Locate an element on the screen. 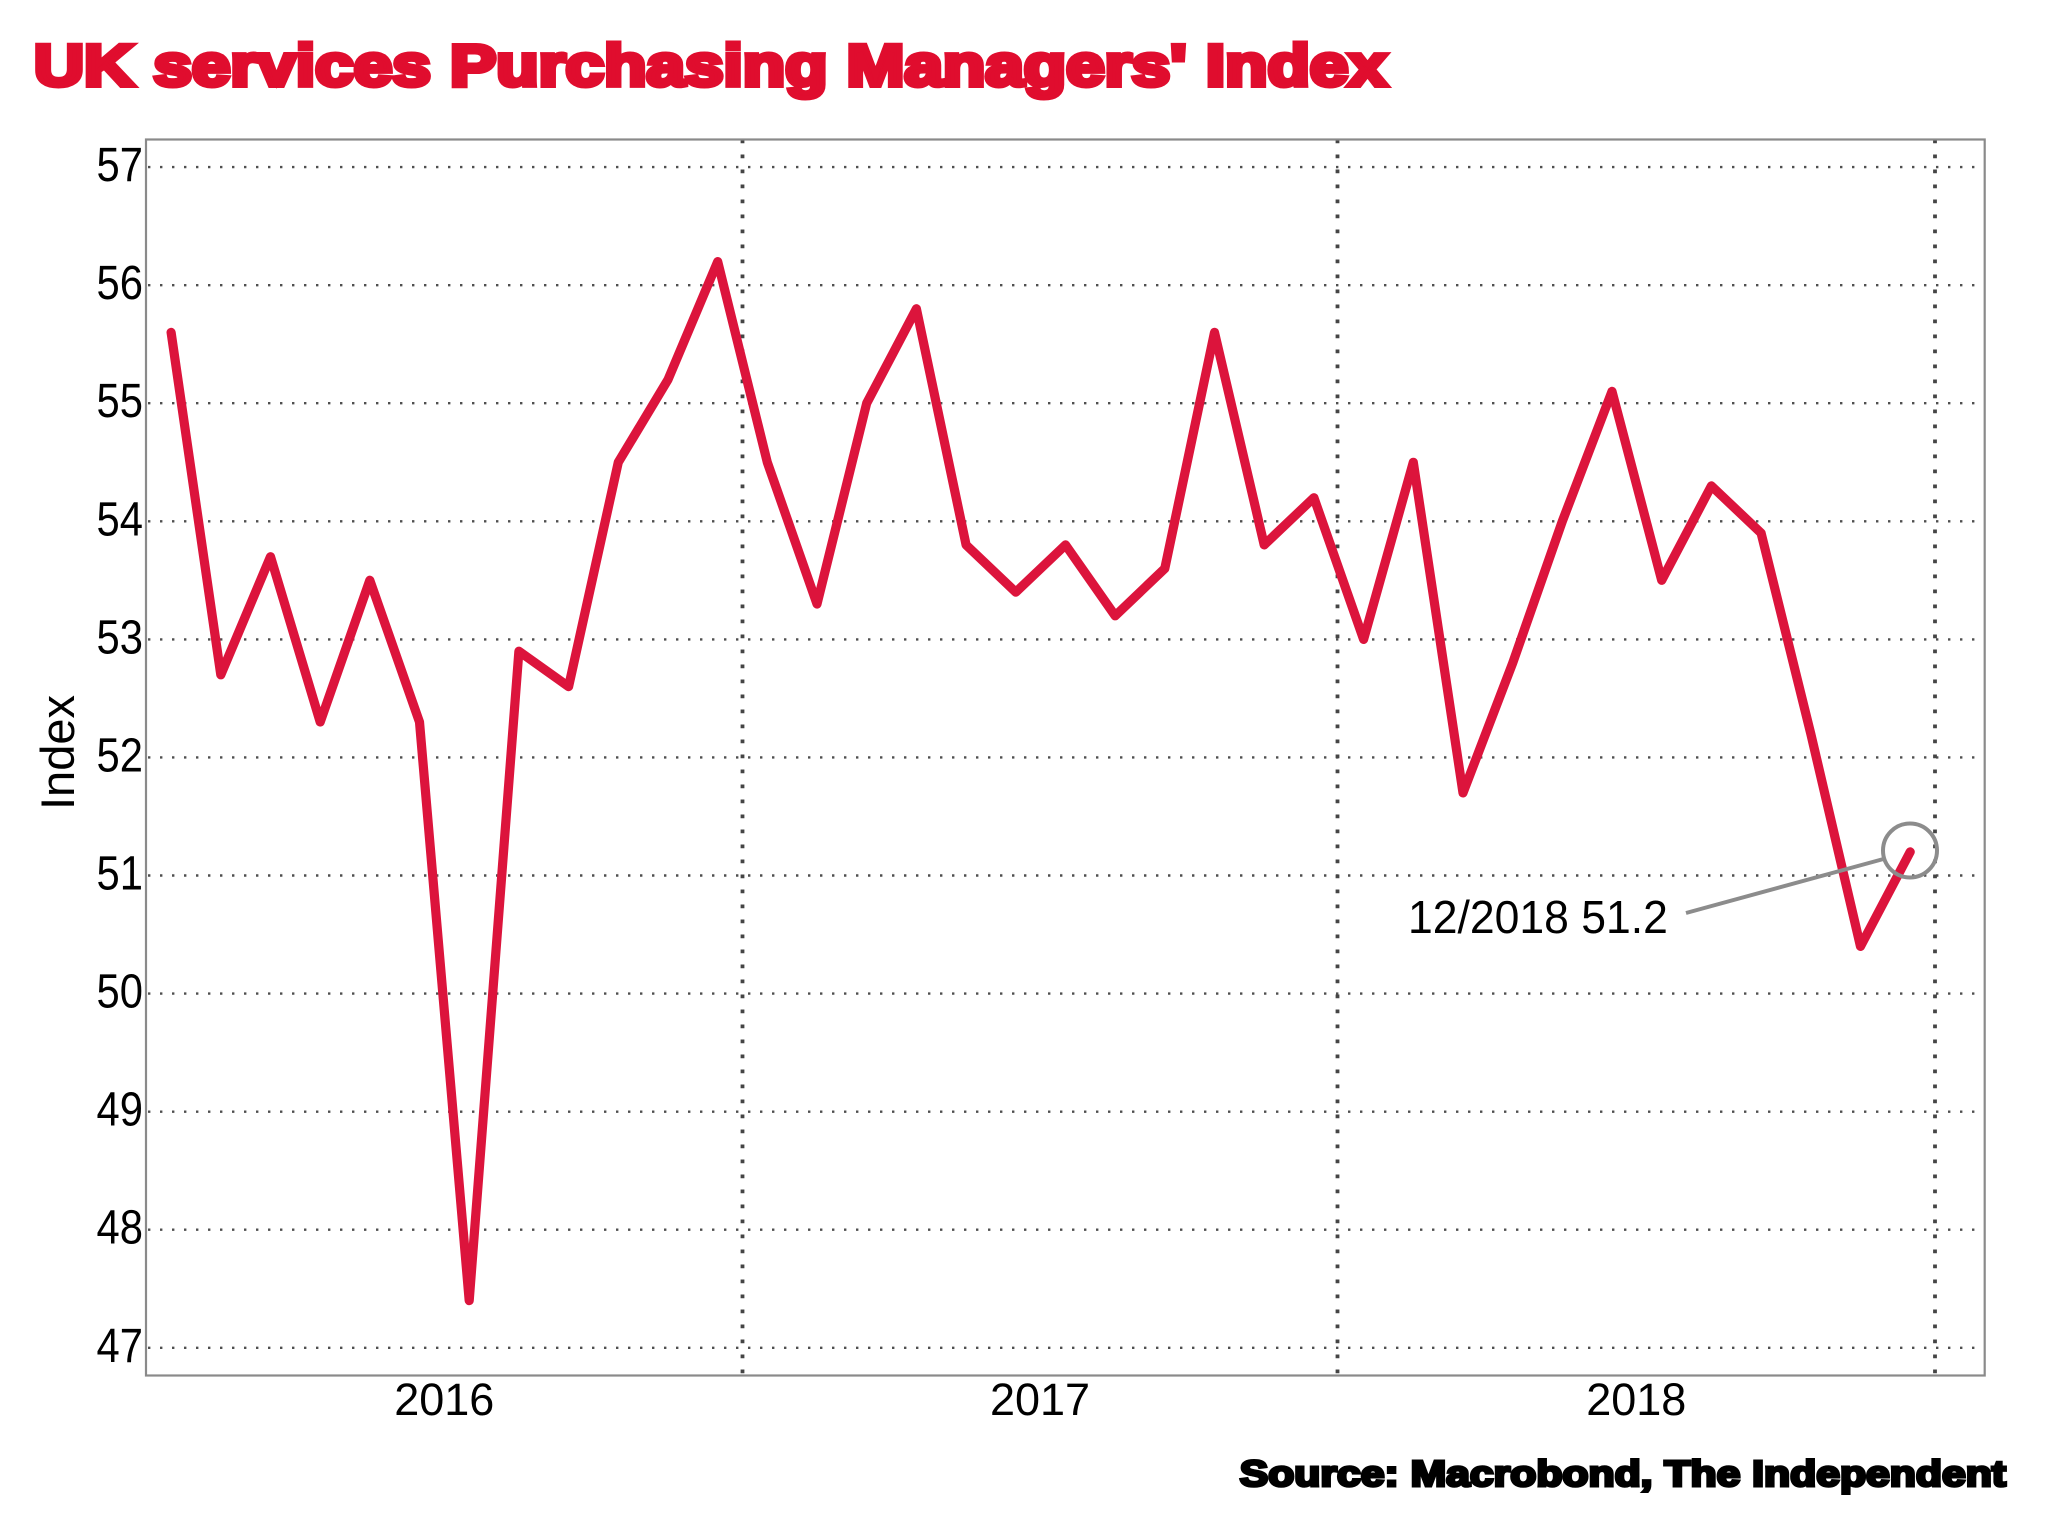 This screenshot has height=1536, width=2048. svg-text: 53 is located at coordinates (120, 637).